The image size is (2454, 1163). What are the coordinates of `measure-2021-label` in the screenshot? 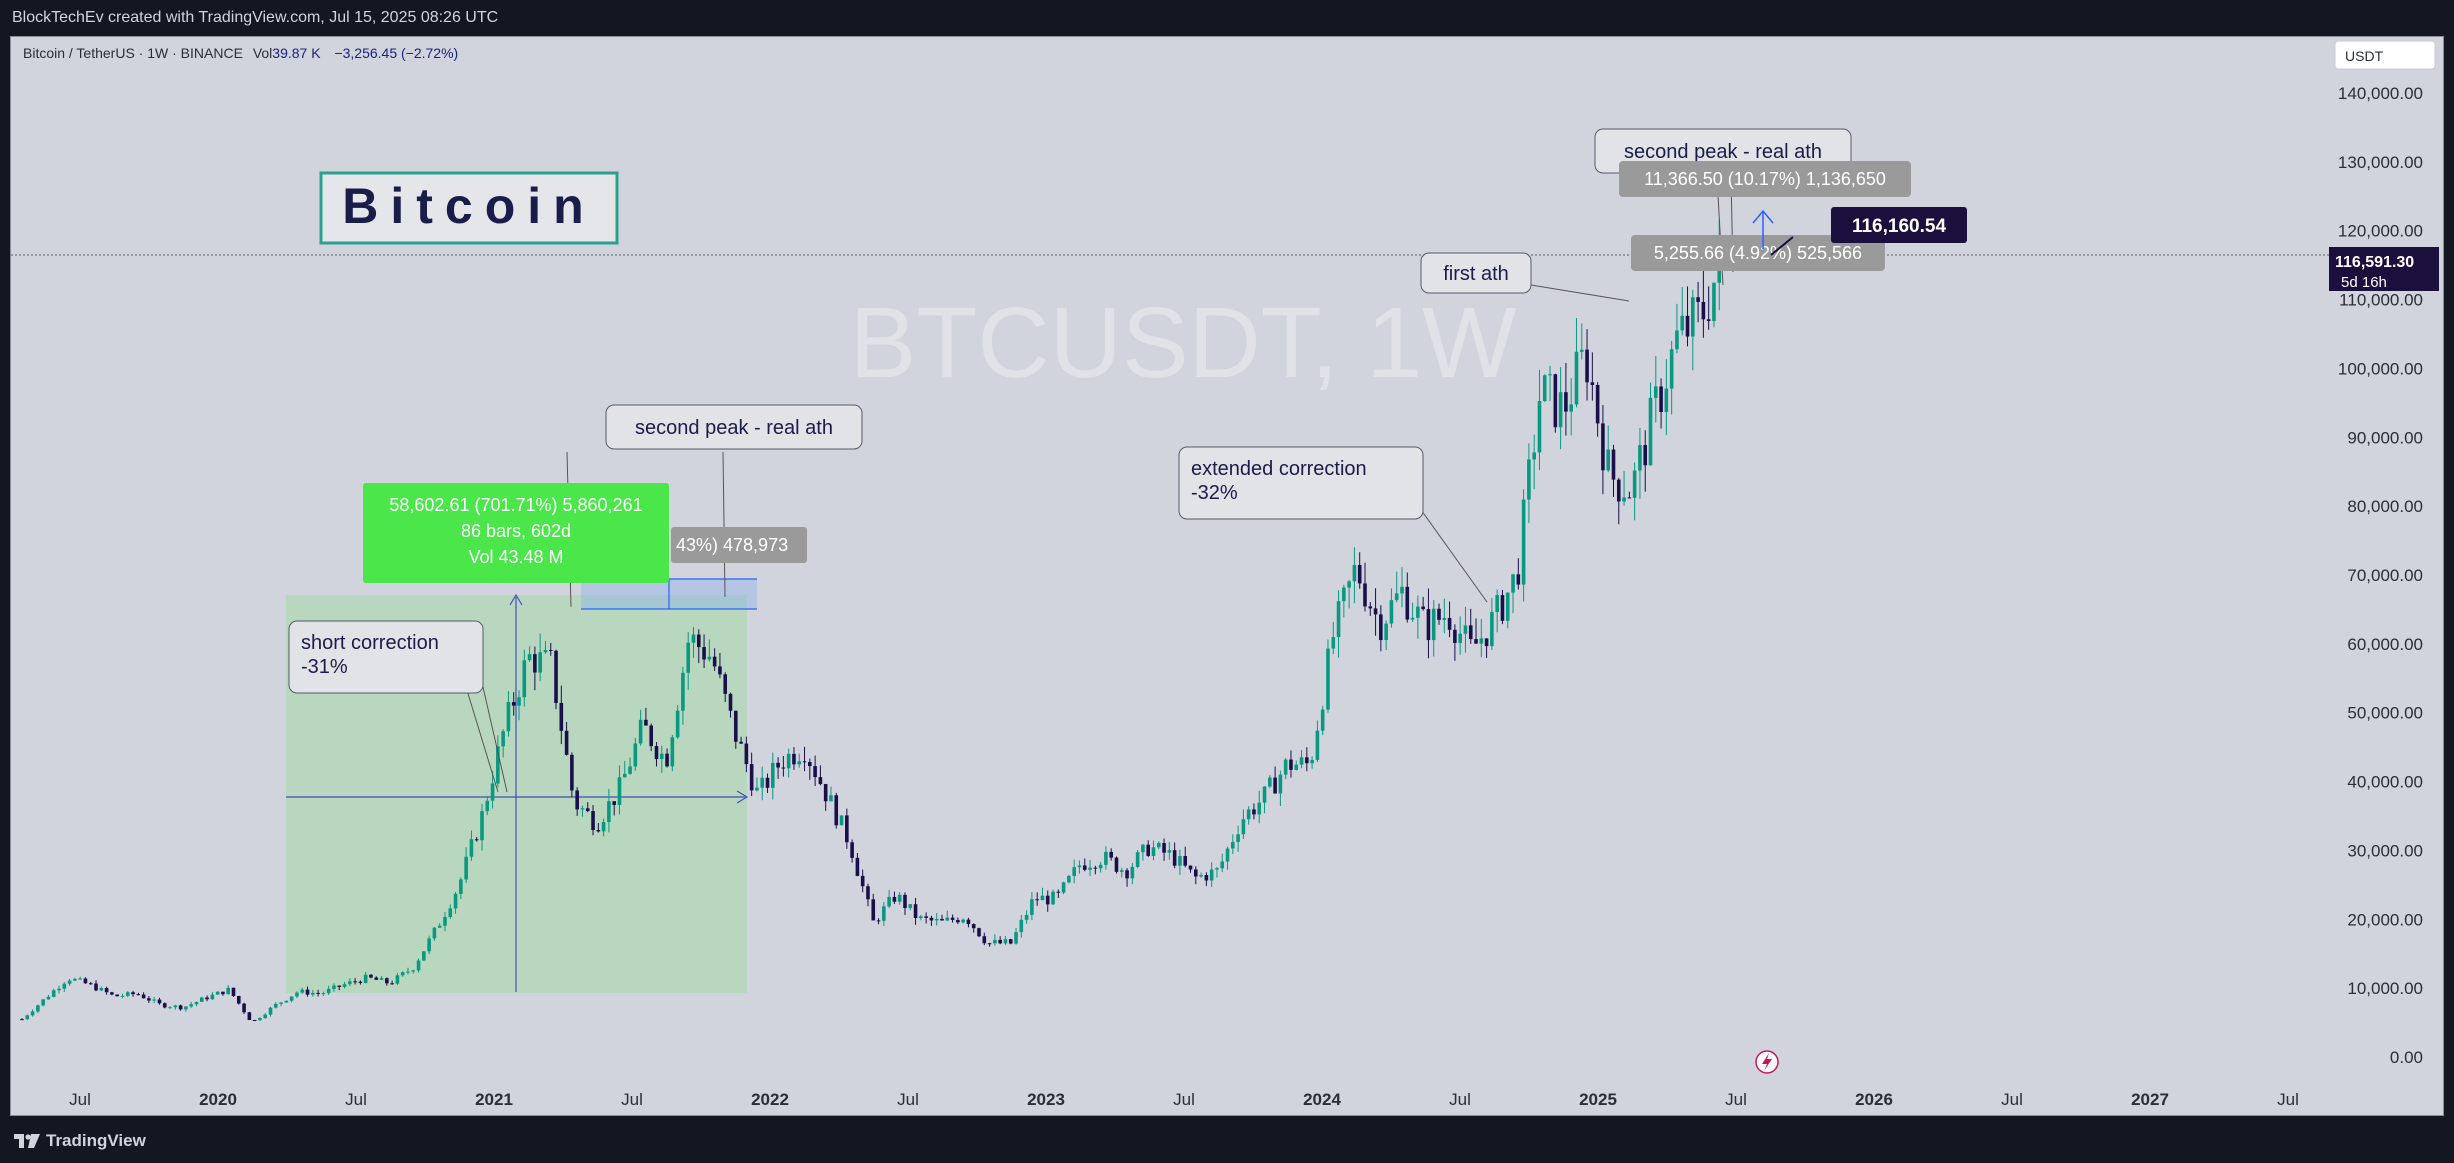 It's located at (739, 545).